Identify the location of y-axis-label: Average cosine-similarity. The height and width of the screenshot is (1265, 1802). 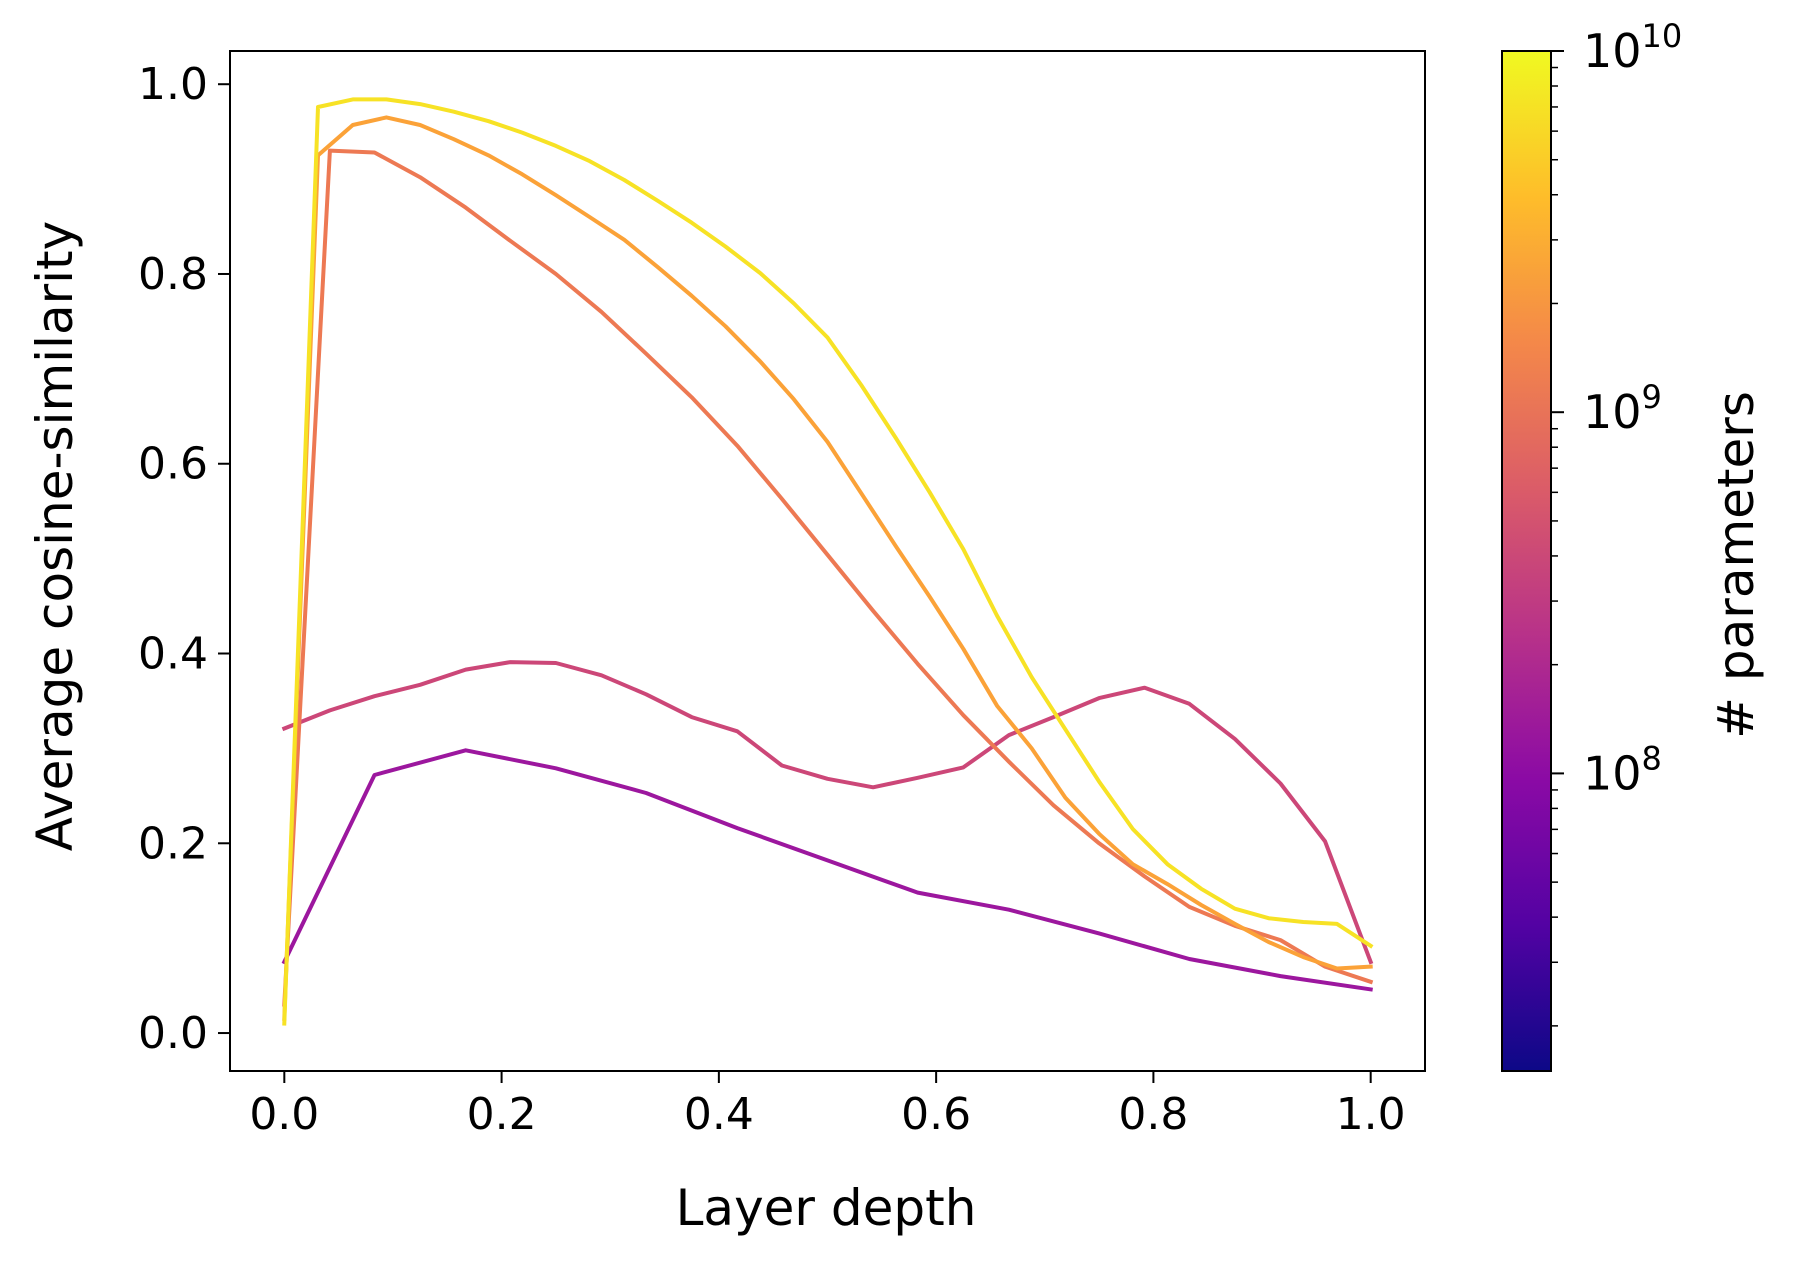
(55, 536).